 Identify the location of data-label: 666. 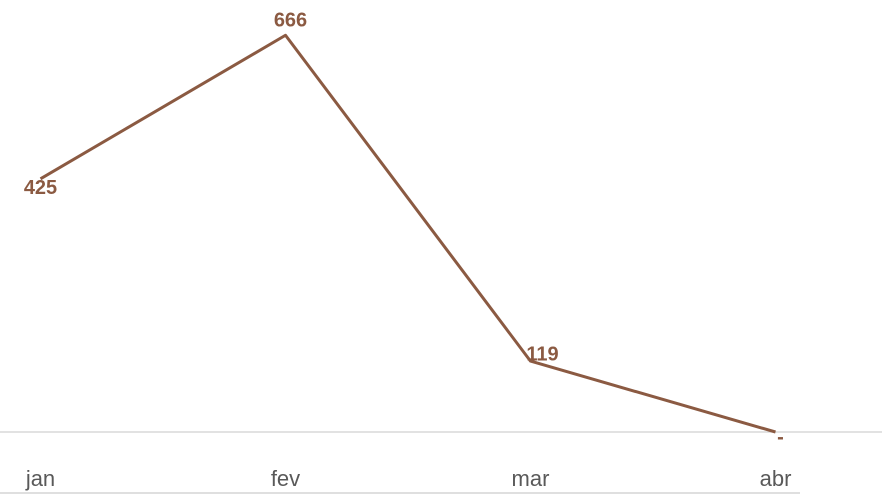
(290, 21).